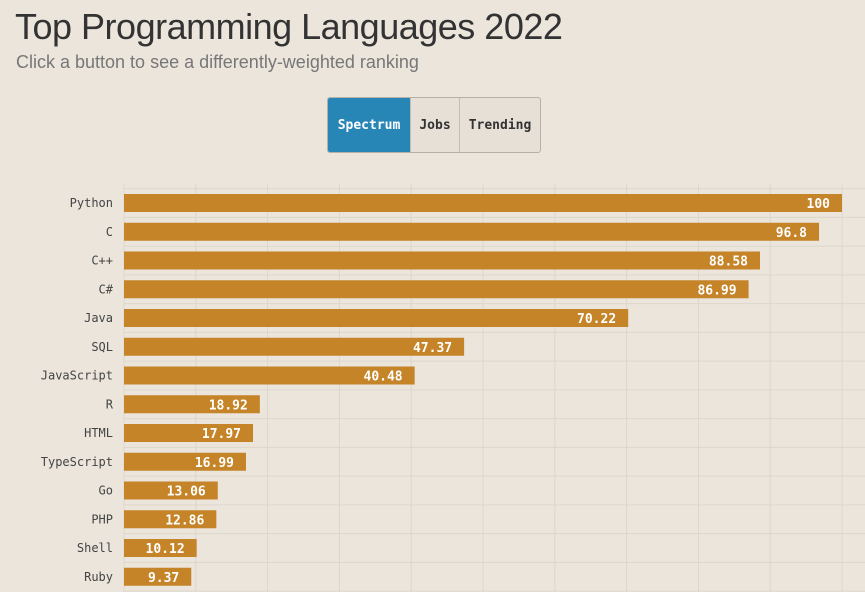 The height and width of the screenshot is (592, 865). Describe the element at coordinates (184, 520) in the screenshot. I see `value-label: 12.86` at that location.